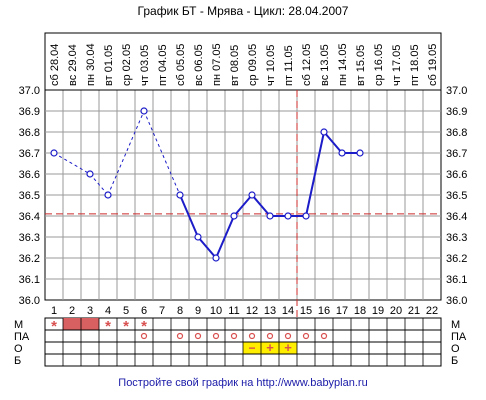 The height and width of the screenshot is (400, 486). I want to click on row-label-left: Б, so click(17, 361).